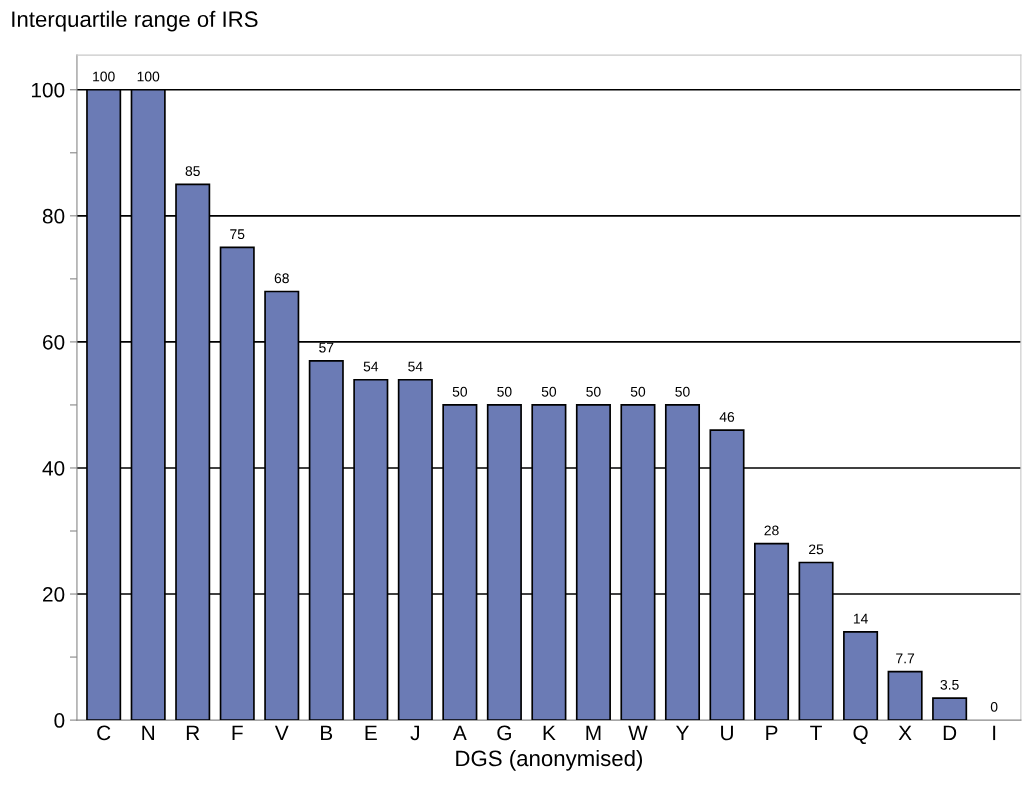  What do you see at coordinates (237, 234) in the screenshot?
I see `data-label: 75` at bounding box center [237, 234].